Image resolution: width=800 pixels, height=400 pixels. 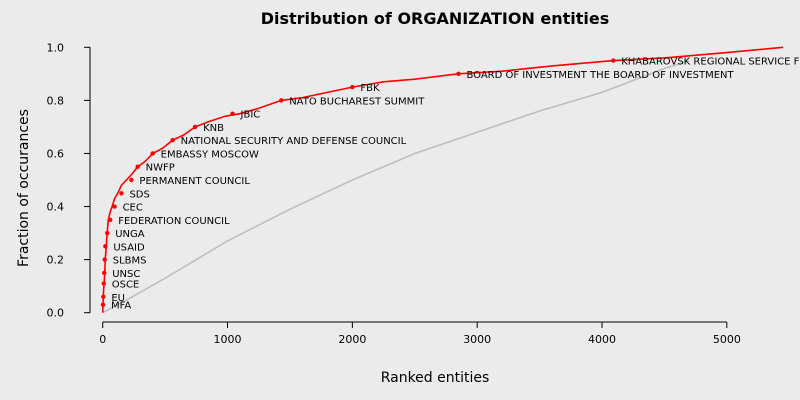 I want to click on point-label: MFA, so click(x=121, y=306).